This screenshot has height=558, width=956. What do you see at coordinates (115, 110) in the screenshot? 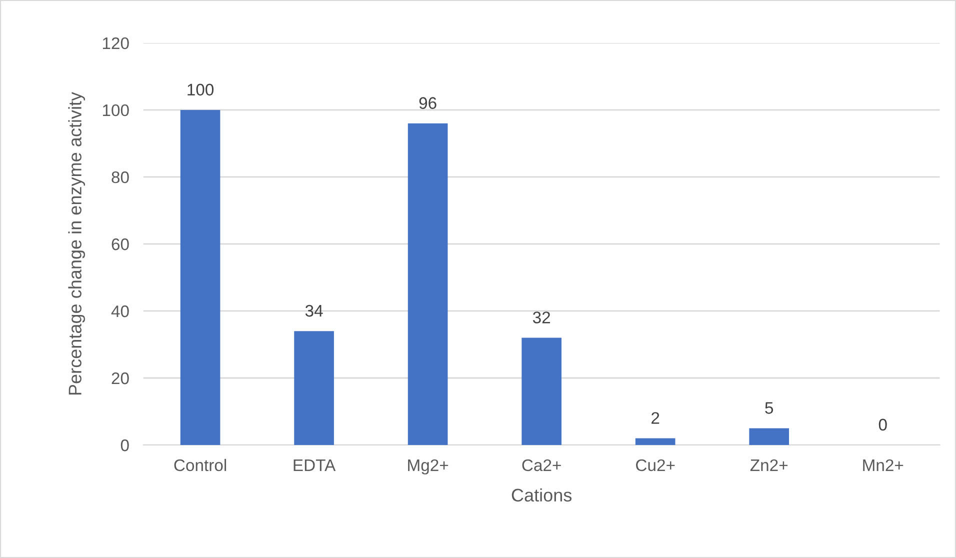
I see `y-tick-label: 100` at bounding box center [115, 110].